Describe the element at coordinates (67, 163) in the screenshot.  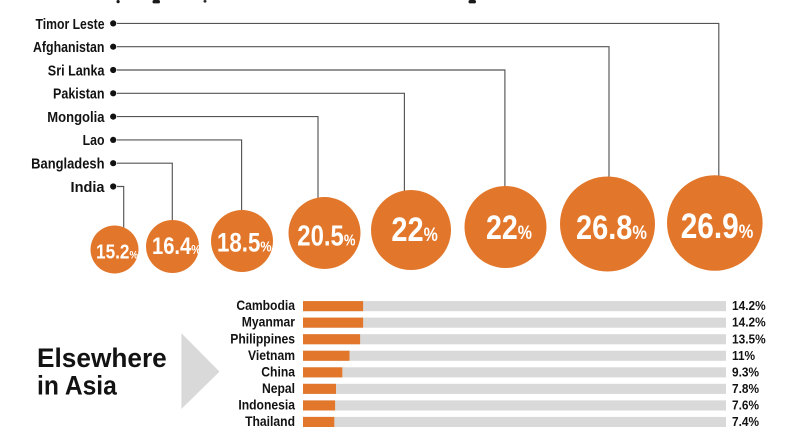
I see `svg-text: Bangladesh` at that location.